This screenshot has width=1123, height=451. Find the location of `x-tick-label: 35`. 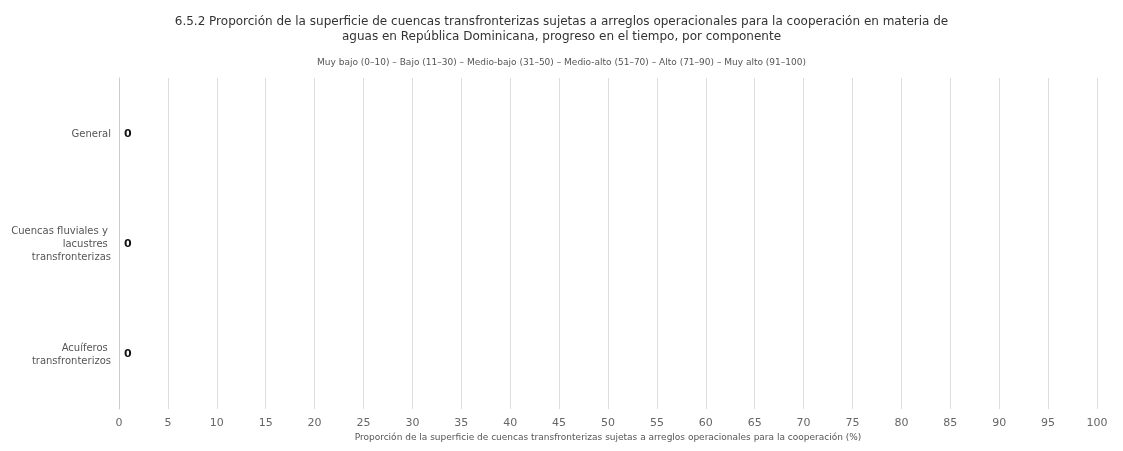

x-tick-label: 35 is located at coordinates (461, 422).